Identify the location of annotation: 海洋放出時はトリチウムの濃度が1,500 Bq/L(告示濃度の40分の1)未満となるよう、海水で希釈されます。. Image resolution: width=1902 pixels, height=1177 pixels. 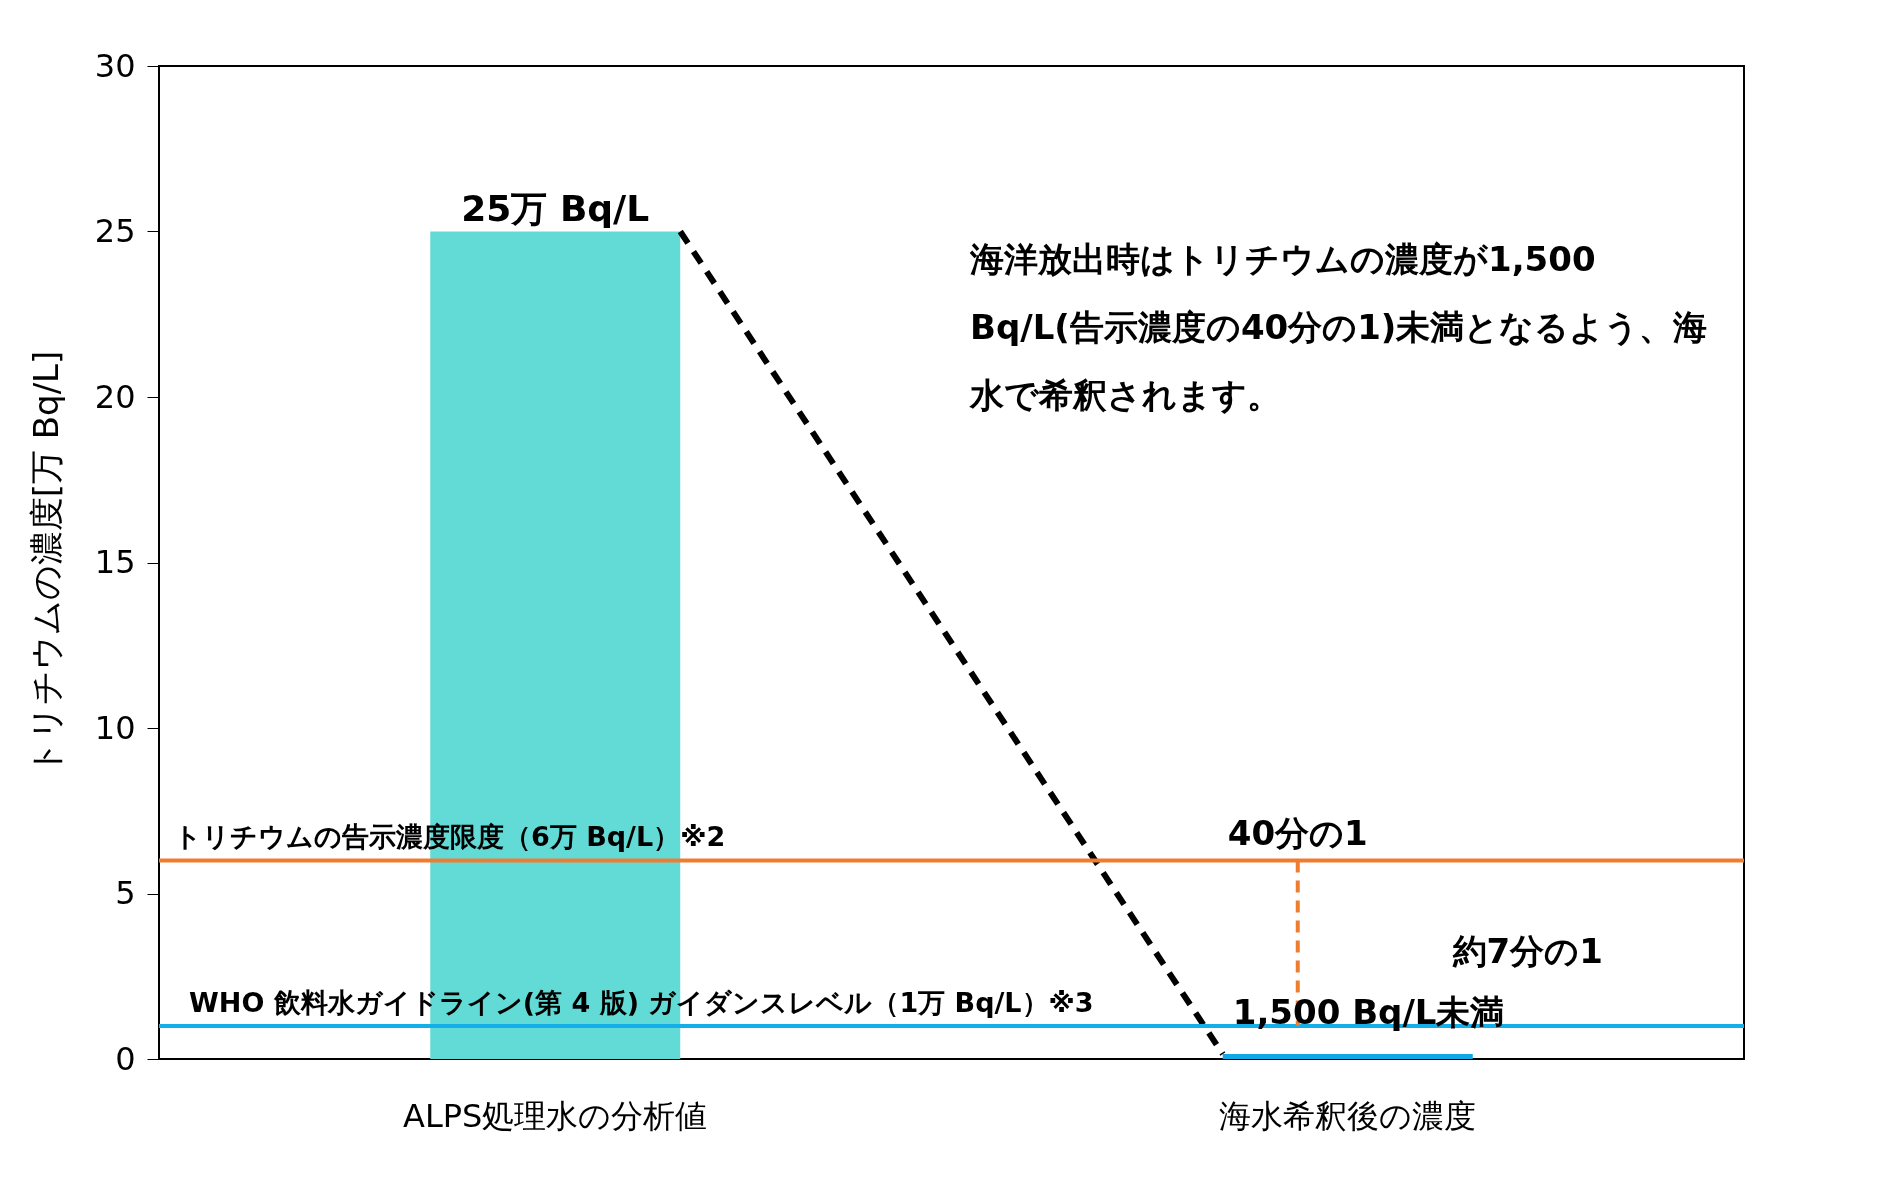
(1339, 327).